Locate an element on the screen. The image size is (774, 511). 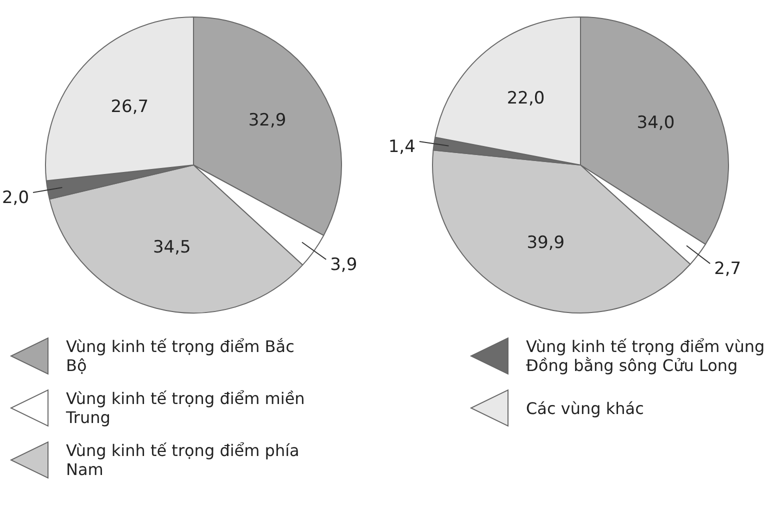
data-label: 22,0 is located at coordinates (525, 98).